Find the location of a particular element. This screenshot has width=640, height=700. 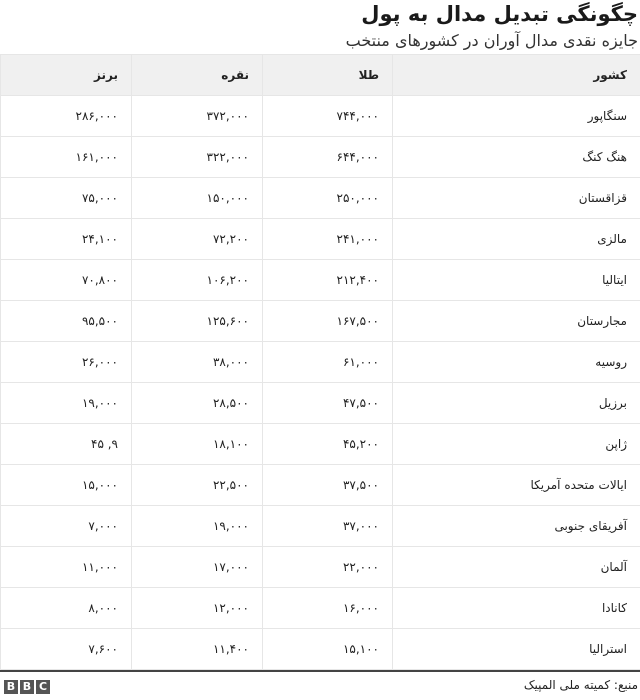

cell-bronze: ۱۵,۰۰۰ is located at coordinates (66, 485).